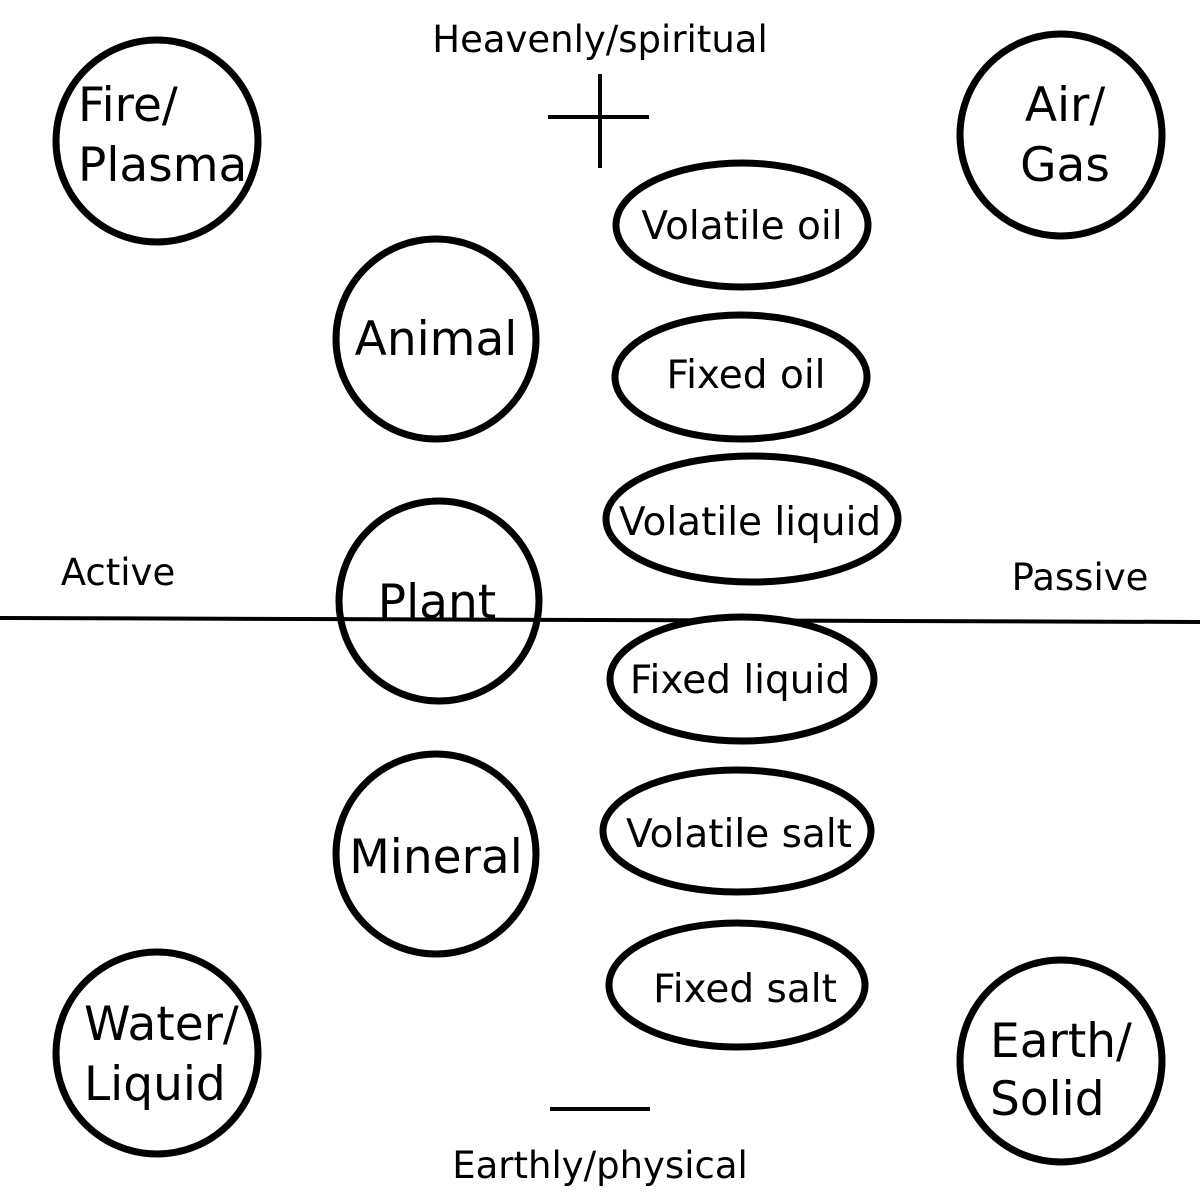 The width and height of the screenshot is (1200, 1200). Describe the element at coordinates (118, 572) in the screenshot. I see `axis-label-left: Active` at that location.